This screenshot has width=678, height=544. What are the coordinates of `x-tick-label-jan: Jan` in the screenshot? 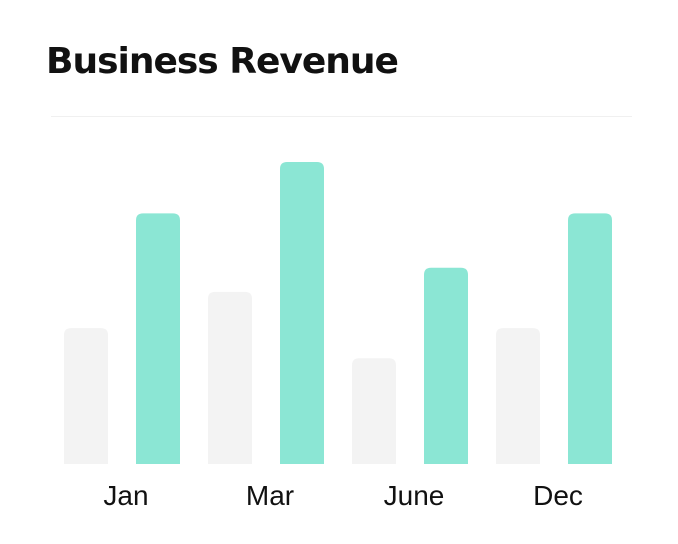 It's located at (125, 495).